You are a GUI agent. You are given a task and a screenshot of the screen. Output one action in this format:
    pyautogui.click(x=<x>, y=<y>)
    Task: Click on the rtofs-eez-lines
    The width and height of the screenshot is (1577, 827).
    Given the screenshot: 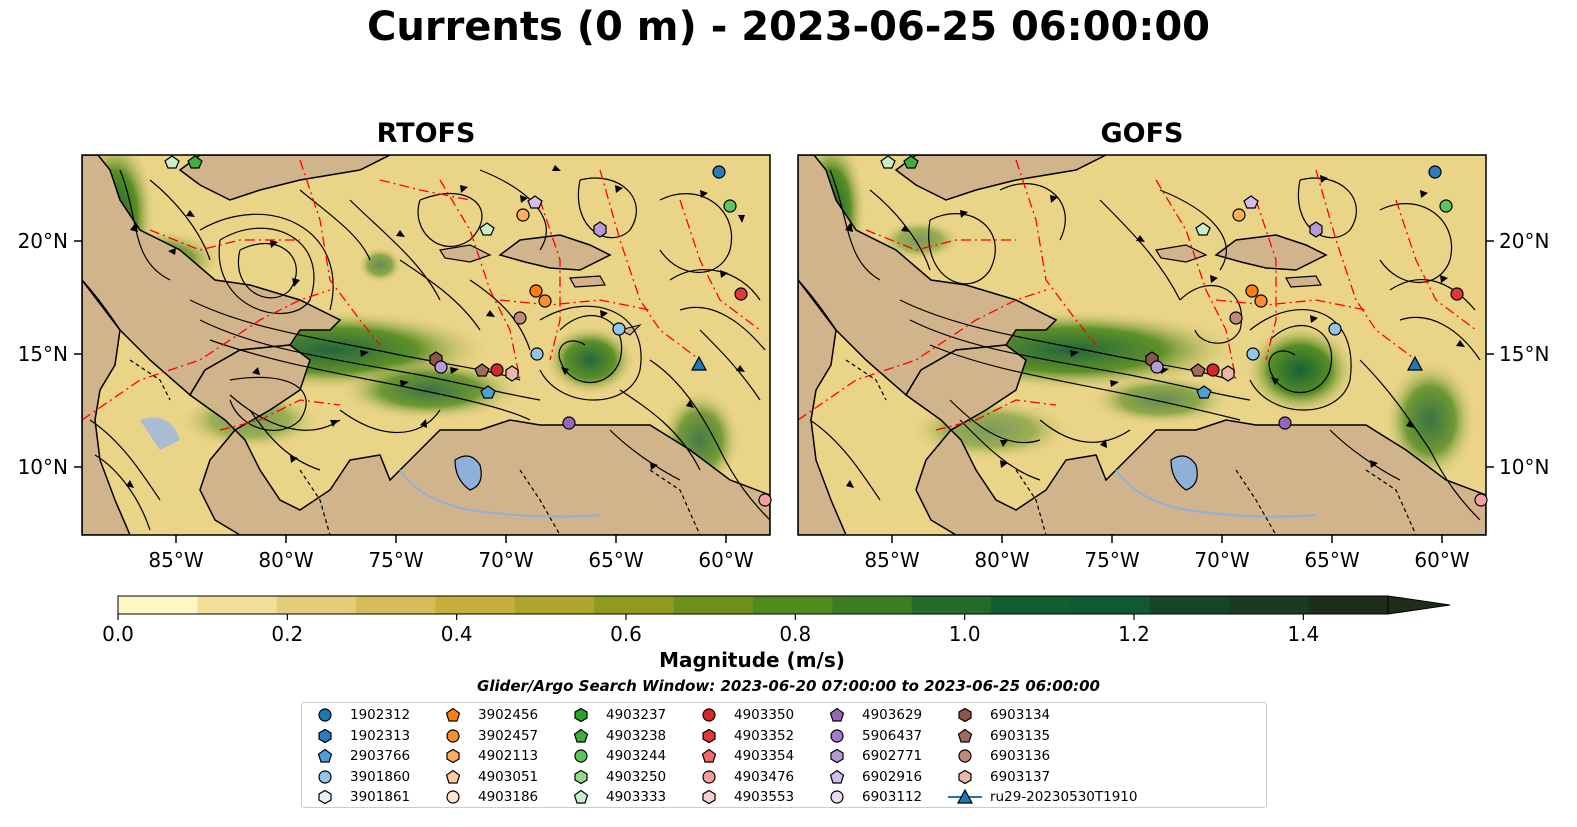 What is the action you would take?
    pyautogui.click(x=421, y=295)
    